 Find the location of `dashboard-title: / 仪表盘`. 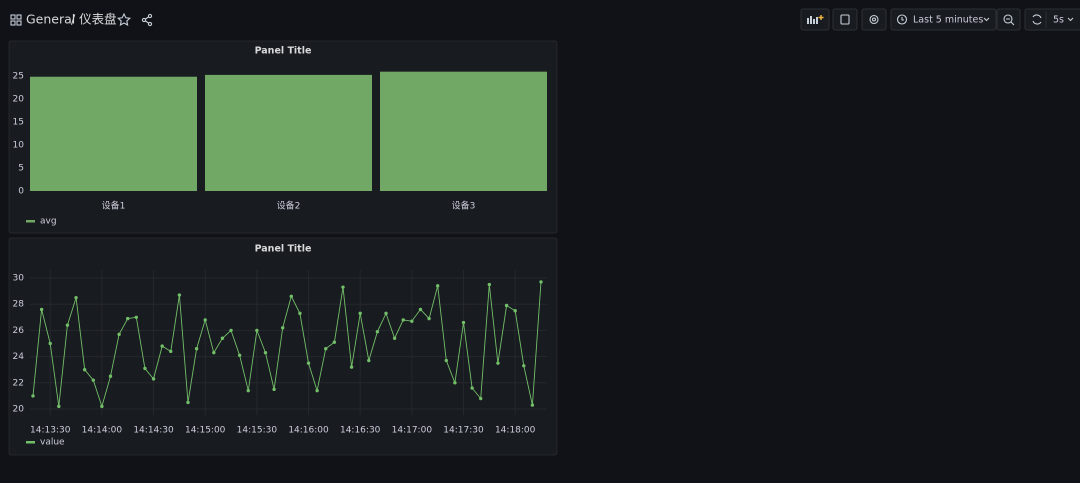

dashboard-title: / 仪表盘 is located at coordinates (94, 19).